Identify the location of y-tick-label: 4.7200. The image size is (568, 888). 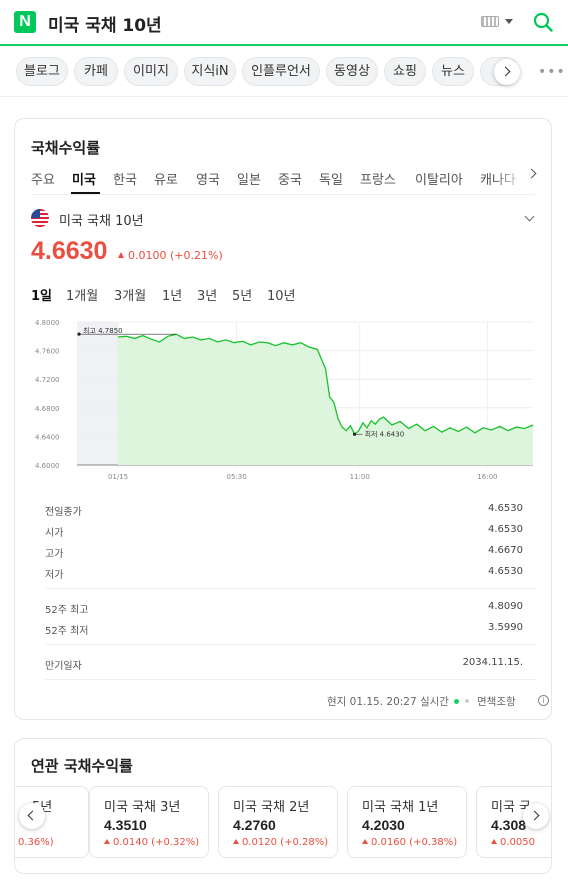
(47, 380).